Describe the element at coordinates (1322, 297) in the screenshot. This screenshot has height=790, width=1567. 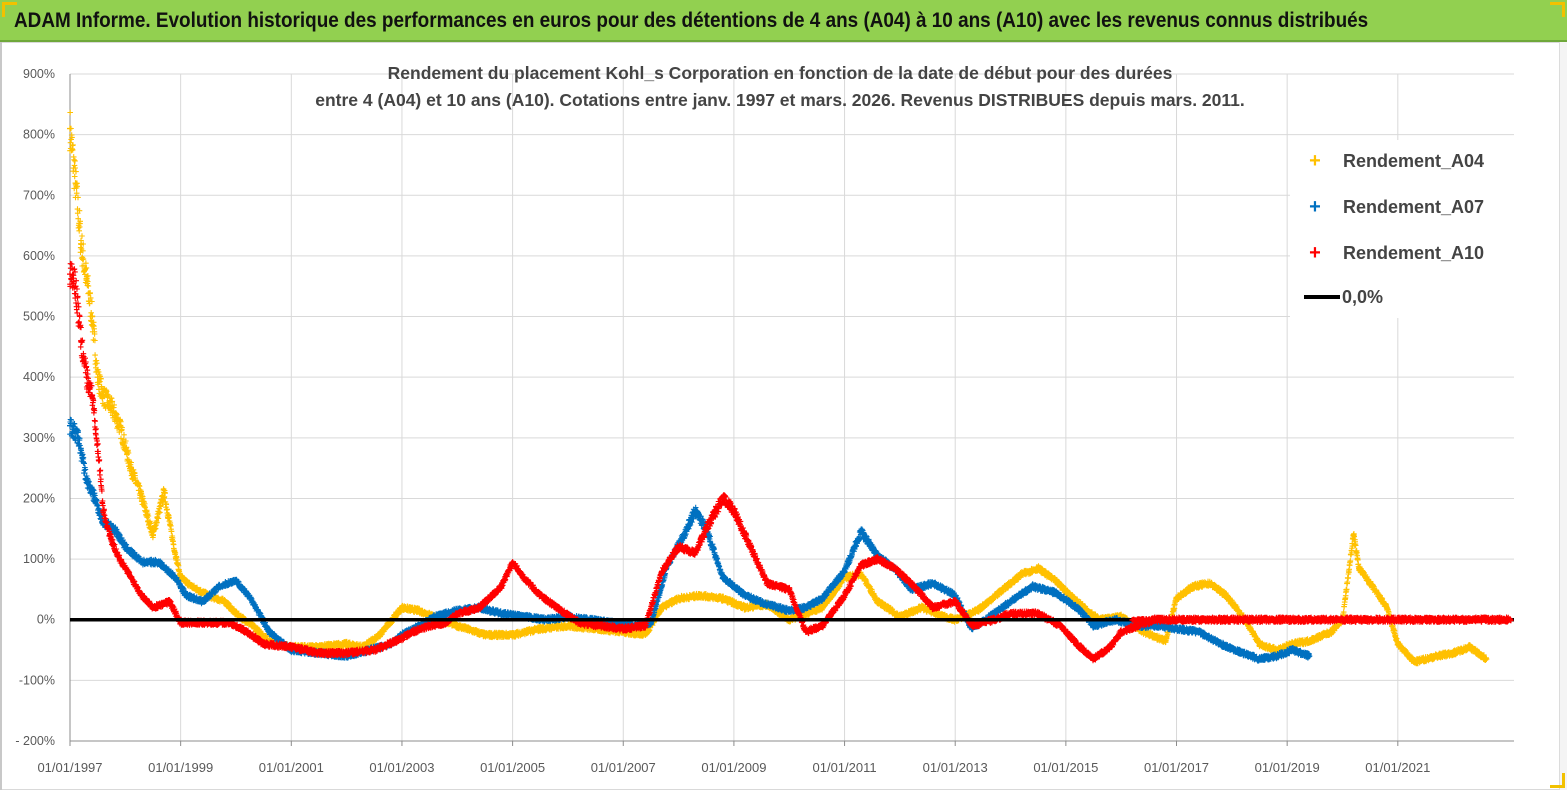
I see `line-marker-icon` at that location.